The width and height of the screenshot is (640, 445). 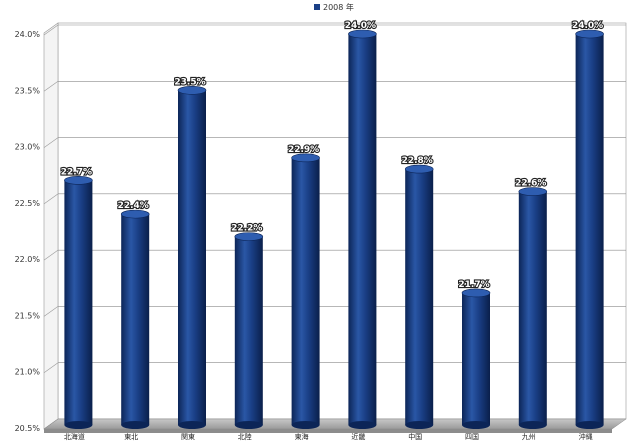 What do you see at coordinates (28, 90) in the screenshot?
I see `y-tick-label: 23.5%` at bounding box center [28, 90].